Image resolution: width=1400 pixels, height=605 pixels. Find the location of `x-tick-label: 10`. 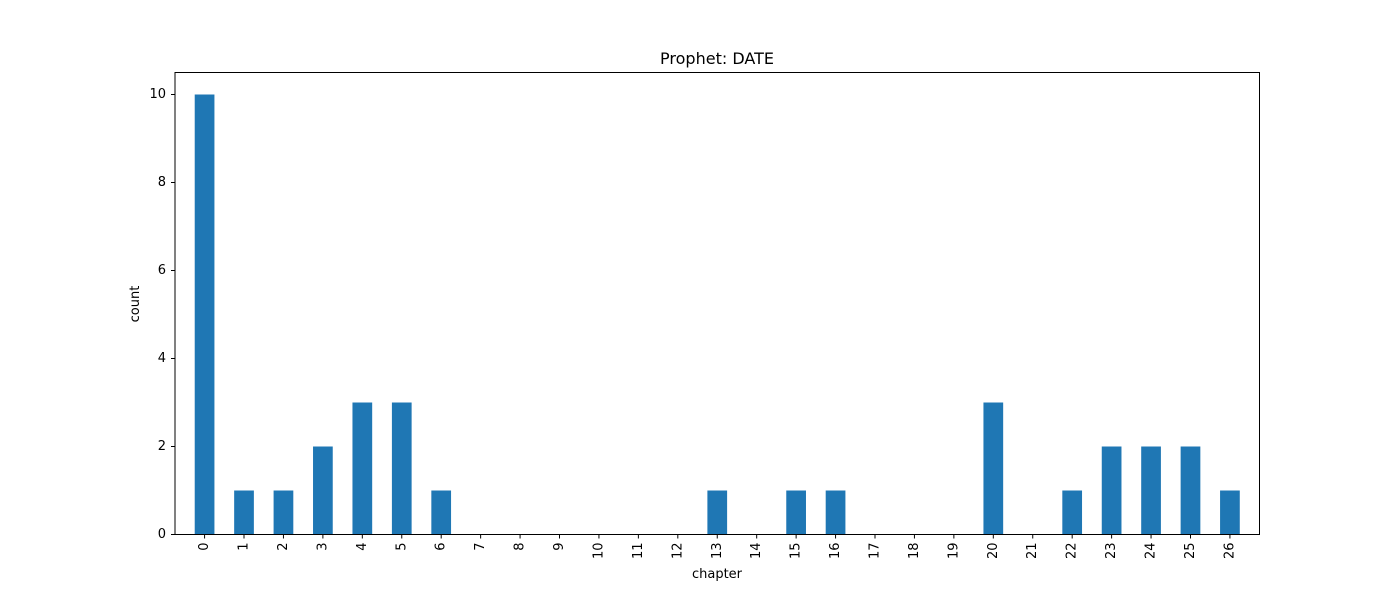

x-tick-label: 10 is located at coordinates (598, 551).